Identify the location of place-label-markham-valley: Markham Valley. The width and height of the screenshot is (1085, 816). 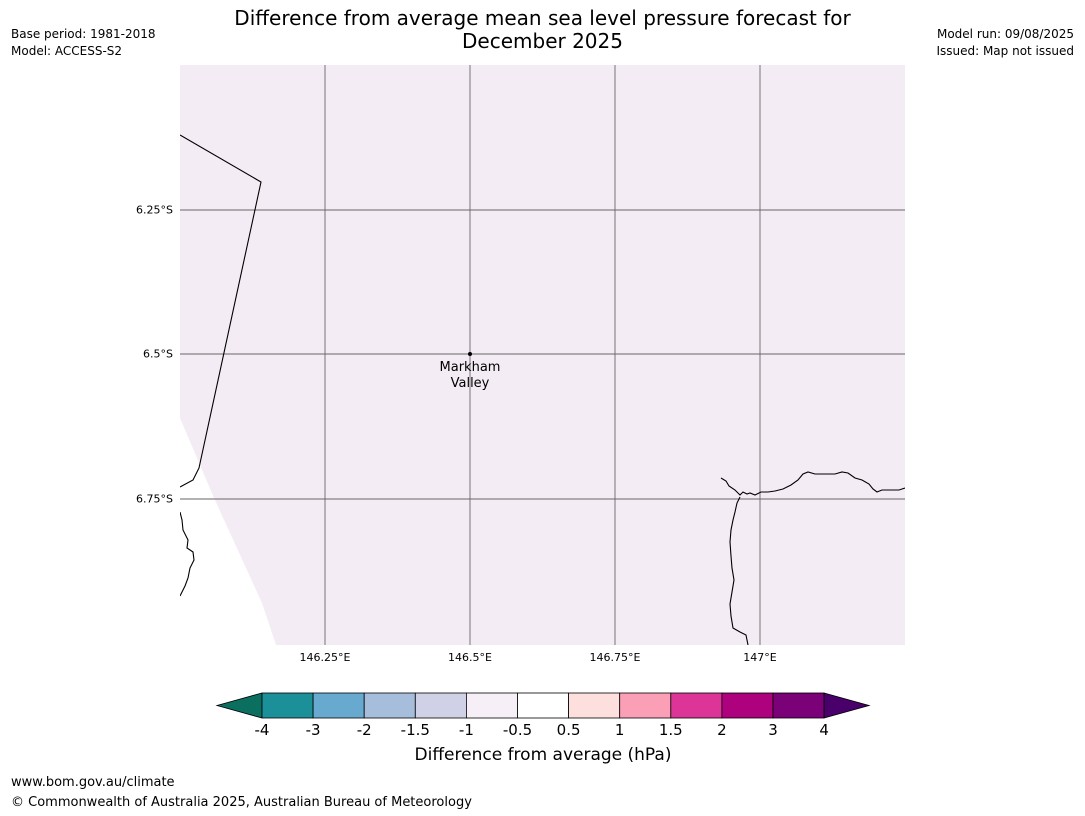
(470, 376).